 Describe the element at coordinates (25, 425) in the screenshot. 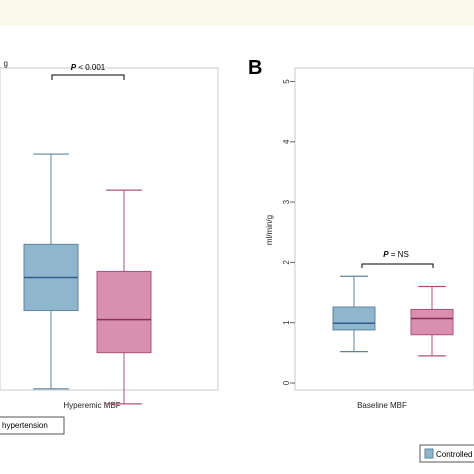

I see `panel-a-legend-label: hypertension` at that location.